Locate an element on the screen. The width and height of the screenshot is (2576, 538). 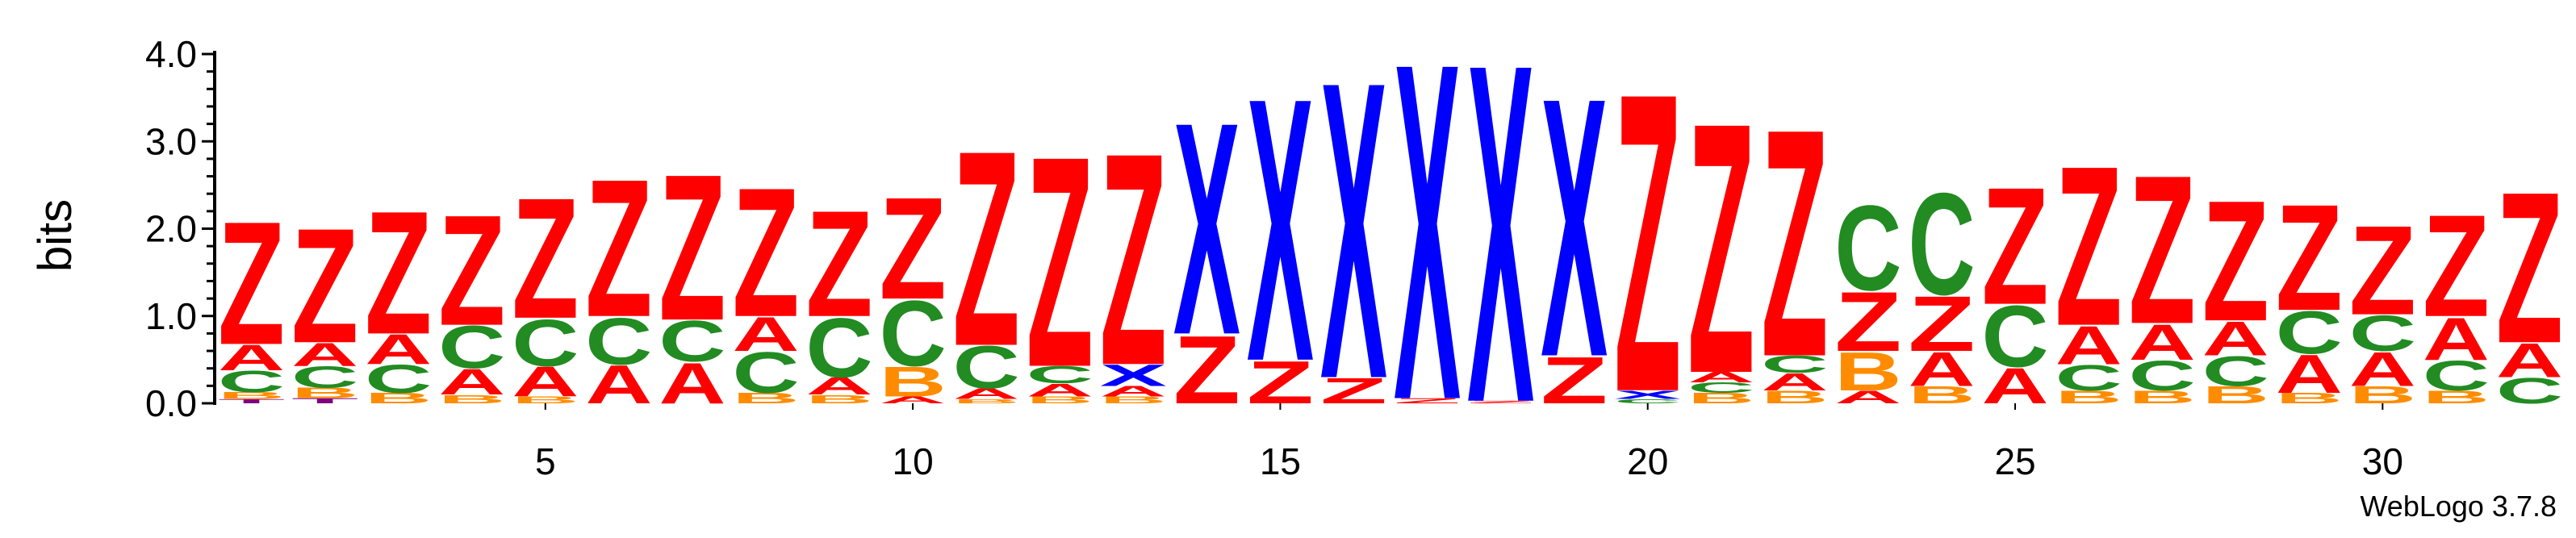
y-tick-label: 4.0 is located at coordinates (171, 54).